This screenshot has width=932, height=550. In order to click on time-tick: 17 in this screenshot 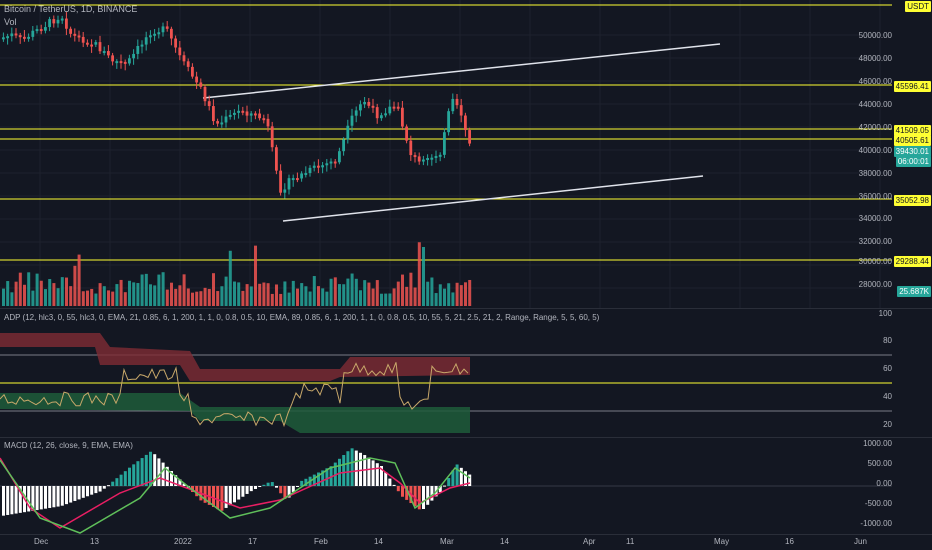, I will do `click(252, 541)`.